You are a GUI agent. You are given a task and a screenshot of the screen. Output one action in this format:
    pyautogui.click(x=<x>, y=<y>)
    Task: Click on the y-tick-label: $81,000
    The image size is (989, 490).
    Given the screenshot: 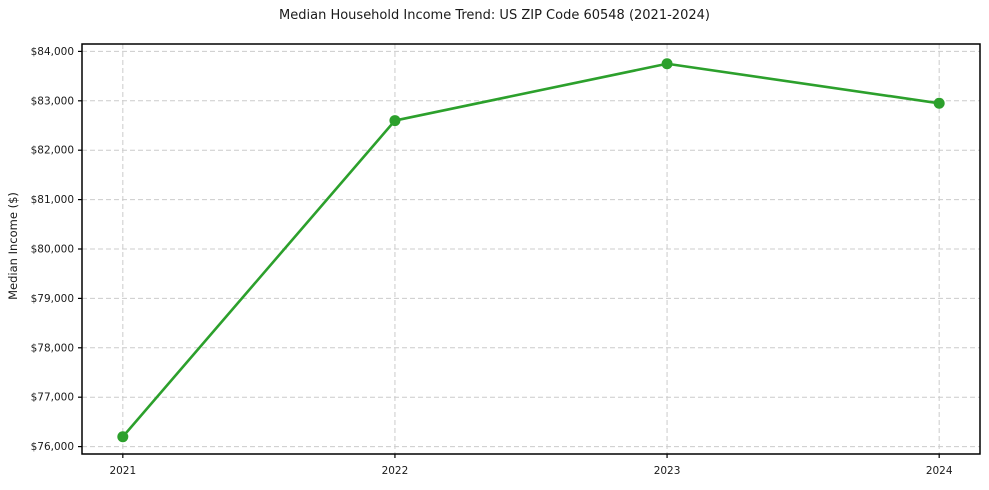 What is the action you would take?
    pyautogui.click(x=52, y=200)
    